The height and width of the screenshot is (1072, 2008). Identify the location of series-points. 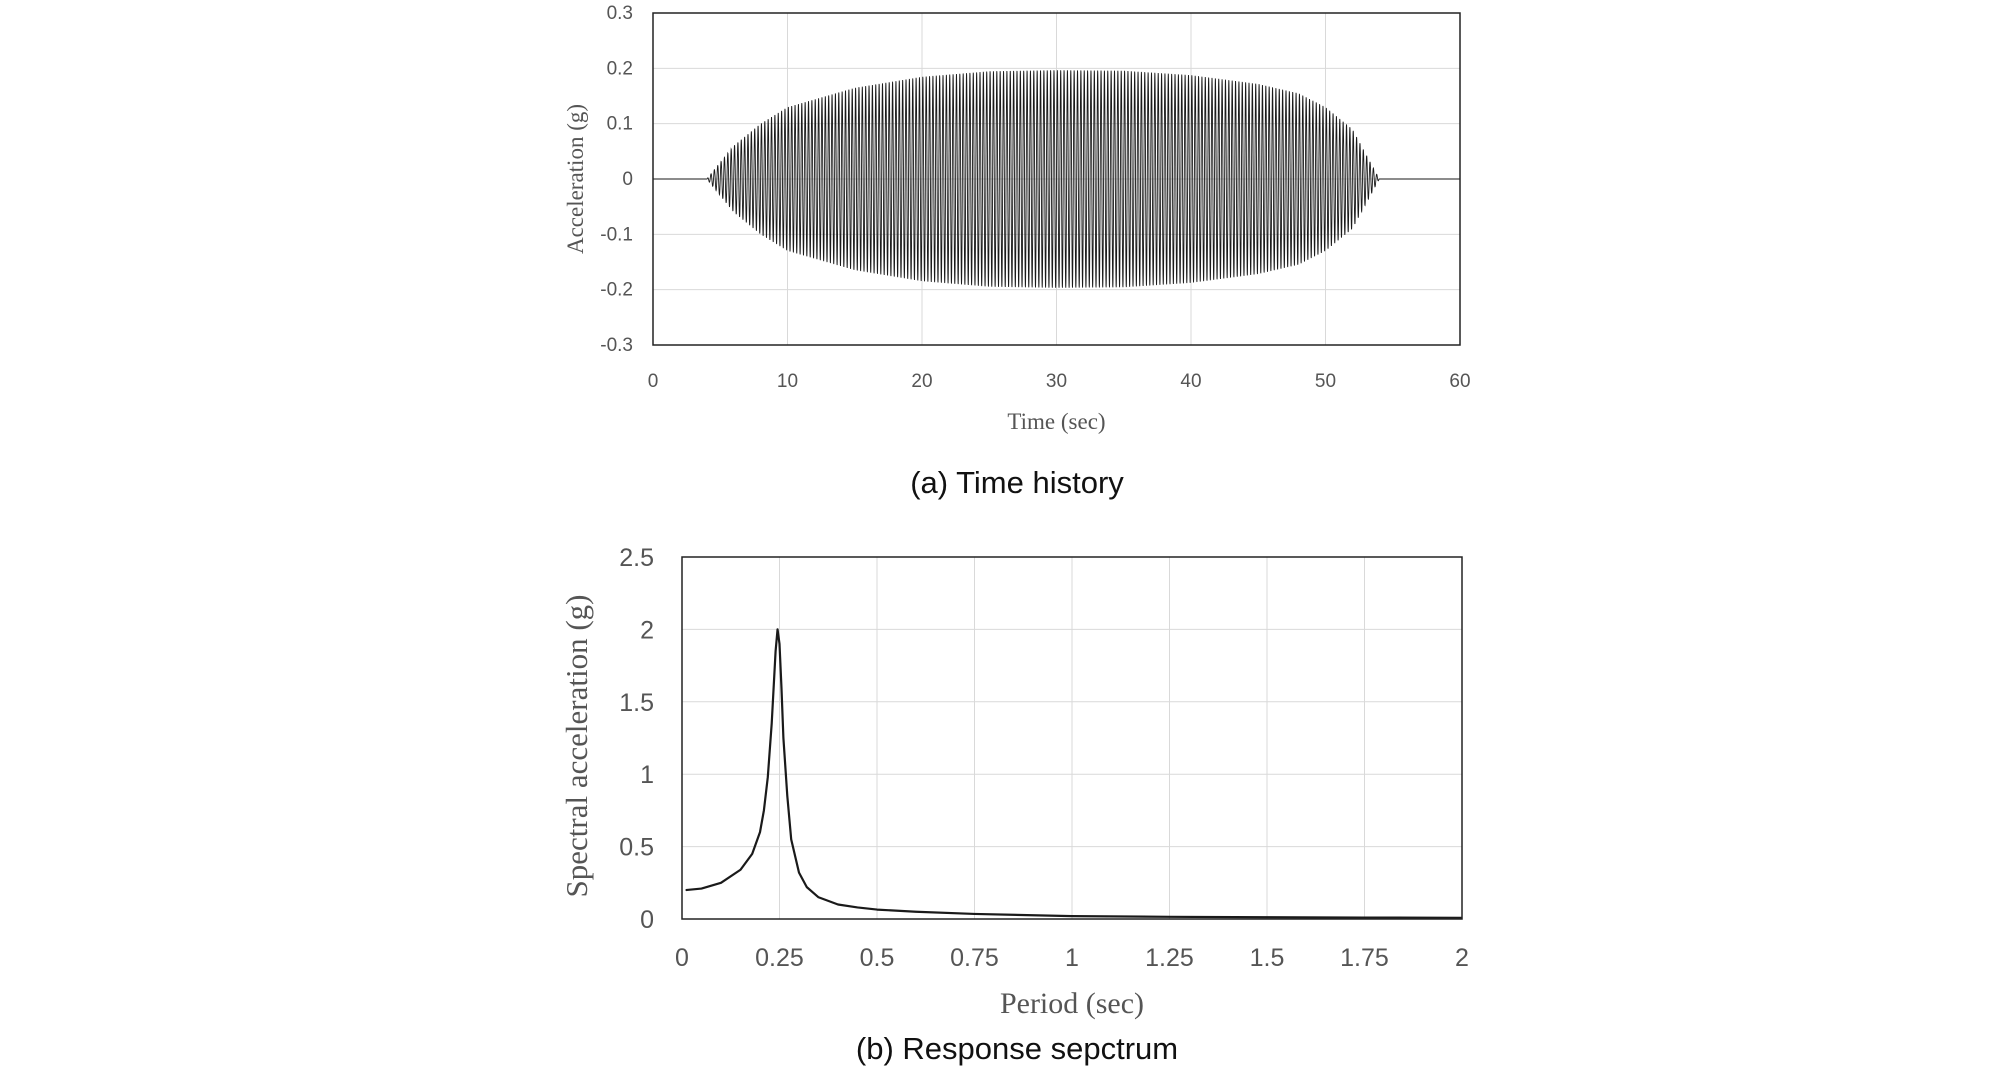
(1074, 773).